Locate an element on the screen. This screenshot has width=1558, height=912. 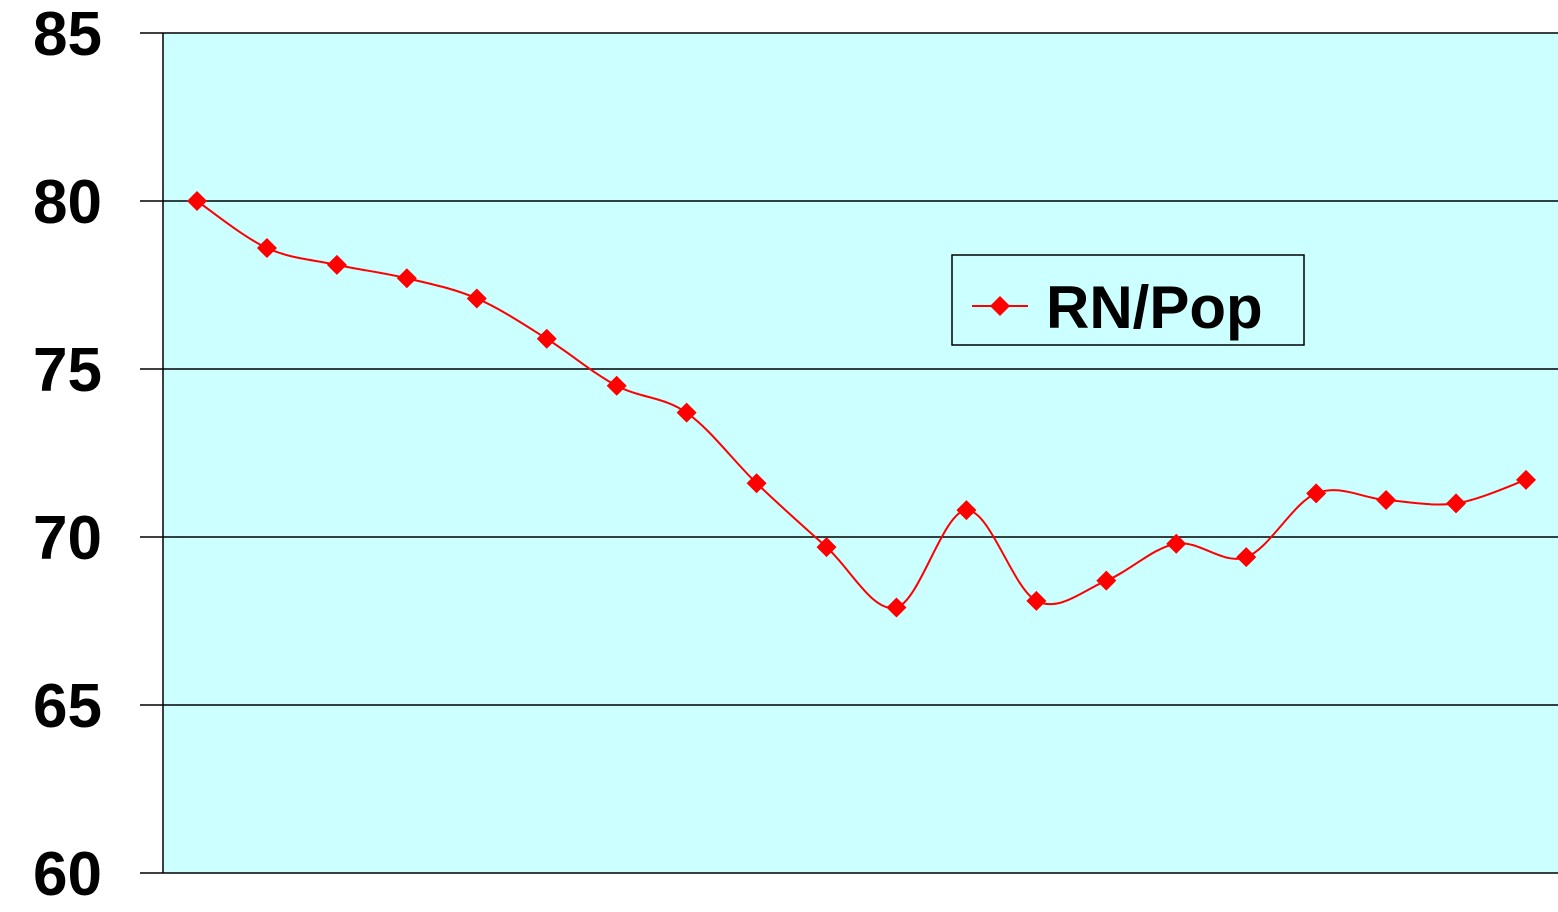
legend-label: RN/Pop is located at coordinates (1154, 307).